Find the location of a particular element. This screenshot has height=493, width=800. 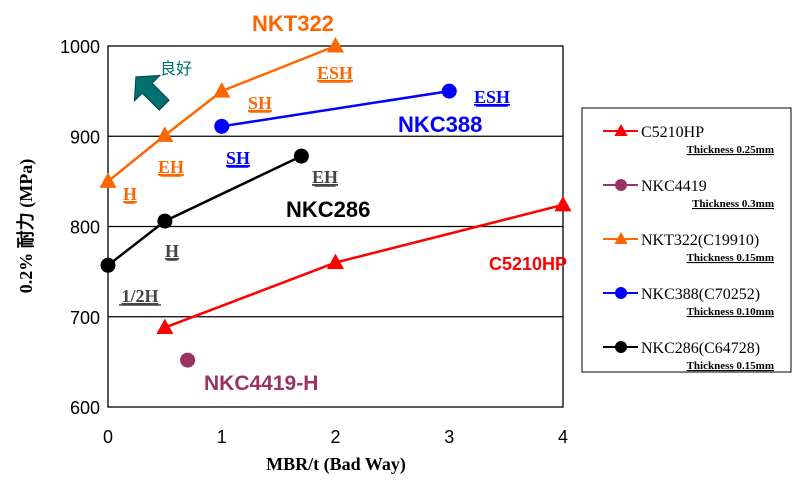

legend-thickness: Thickness 0.3mm is located at coordinates (733, 204).